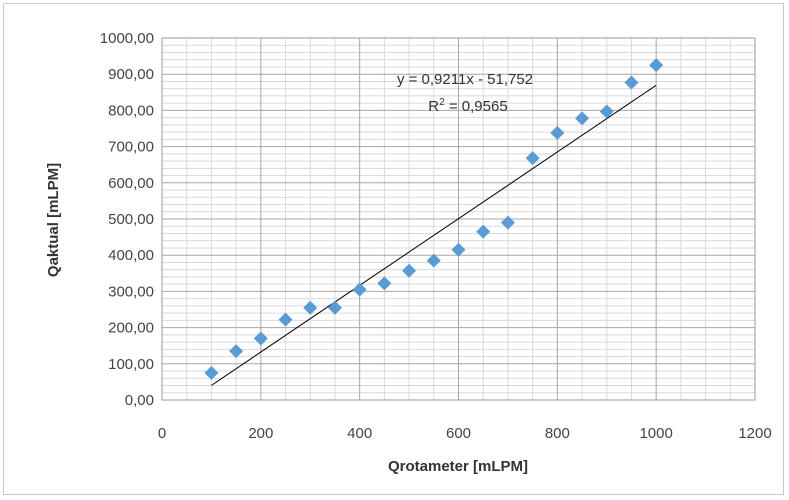 This screenshot has width=789, height=500. Describe the element at coordinates (557, 433) in the screenshot. I see `x-tick-label: 800` at that location.